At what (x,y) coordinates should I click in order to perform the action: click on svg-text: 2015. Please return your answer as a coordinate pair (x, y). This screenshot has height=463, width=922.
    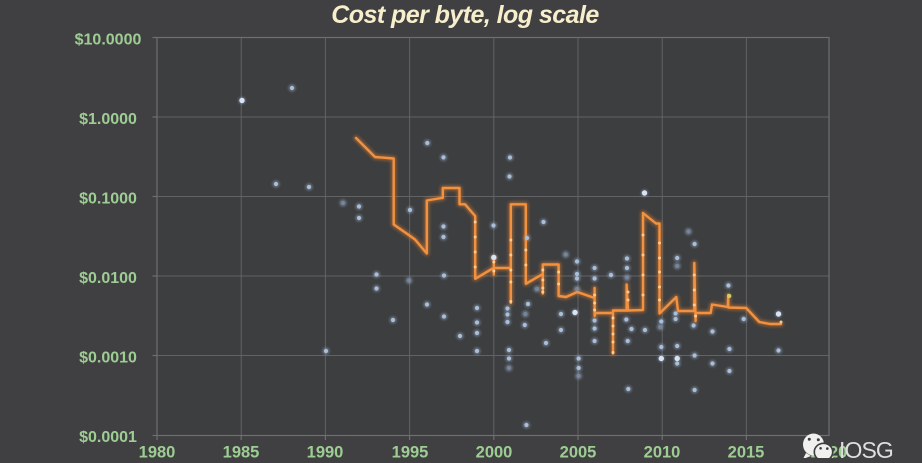
    Looking at the image, I should click on (746, 450).